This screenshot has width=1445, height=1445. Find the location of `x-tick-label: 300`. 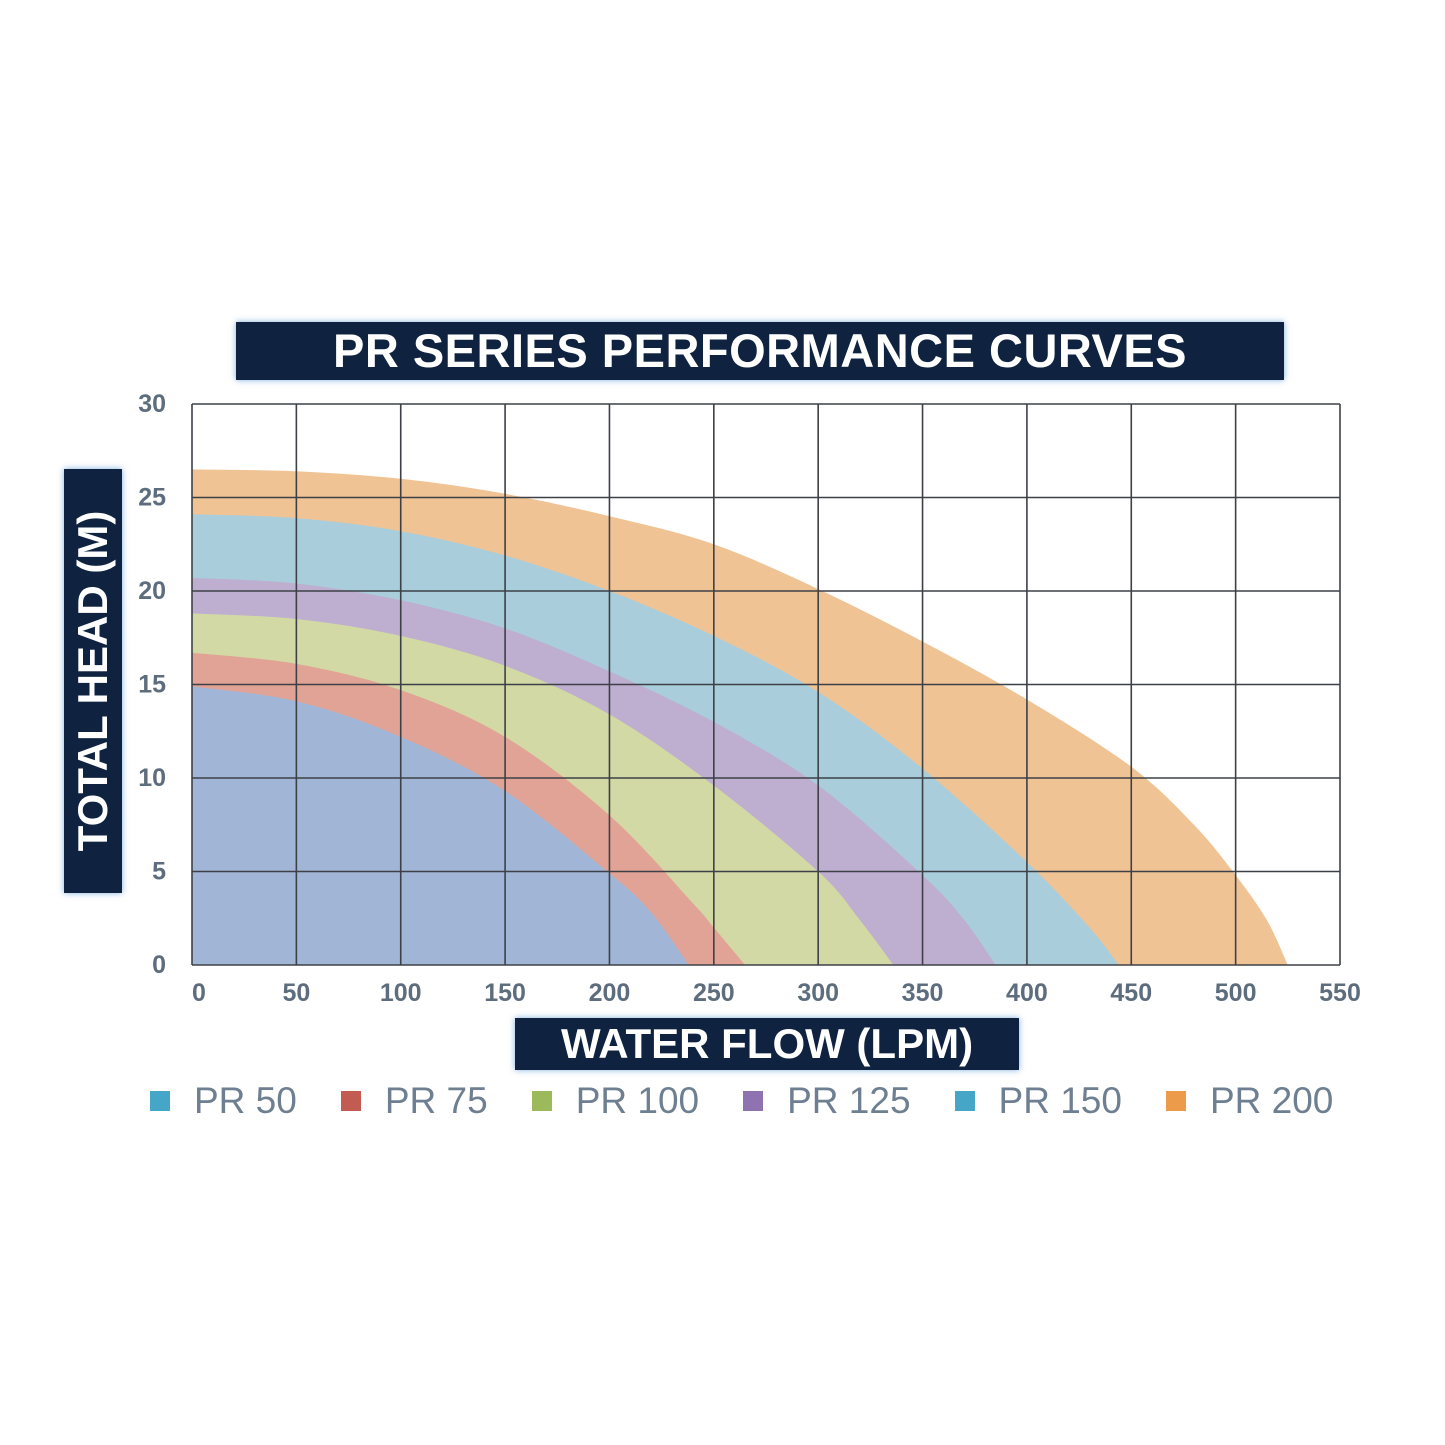

x-tick-label: 300 is located at coordinates (818, 993).